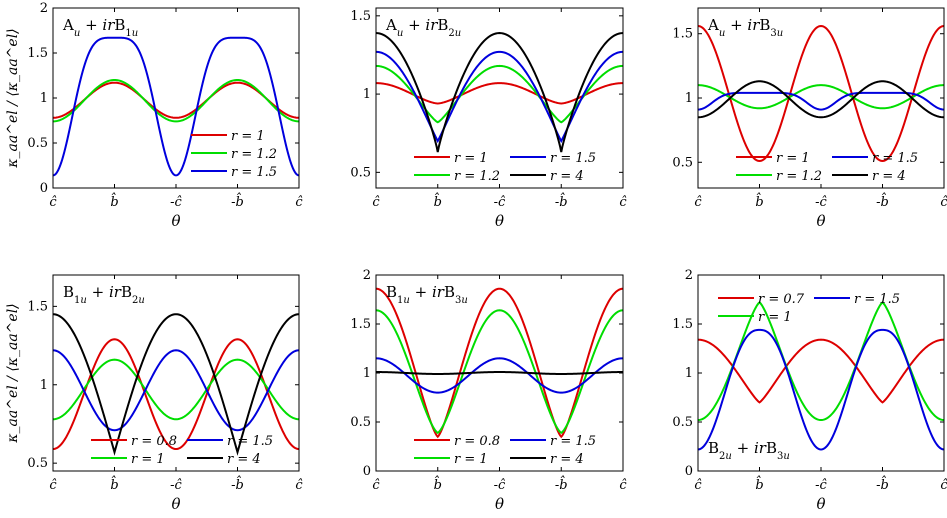 Image resolution: width=947 pixels, height=518 pixels. What do you see at coordinates (809, 308) in the screenshot?
I see `legend: r = 0.7 r = 1 r = 1.5` at bounding box center [809, 308].